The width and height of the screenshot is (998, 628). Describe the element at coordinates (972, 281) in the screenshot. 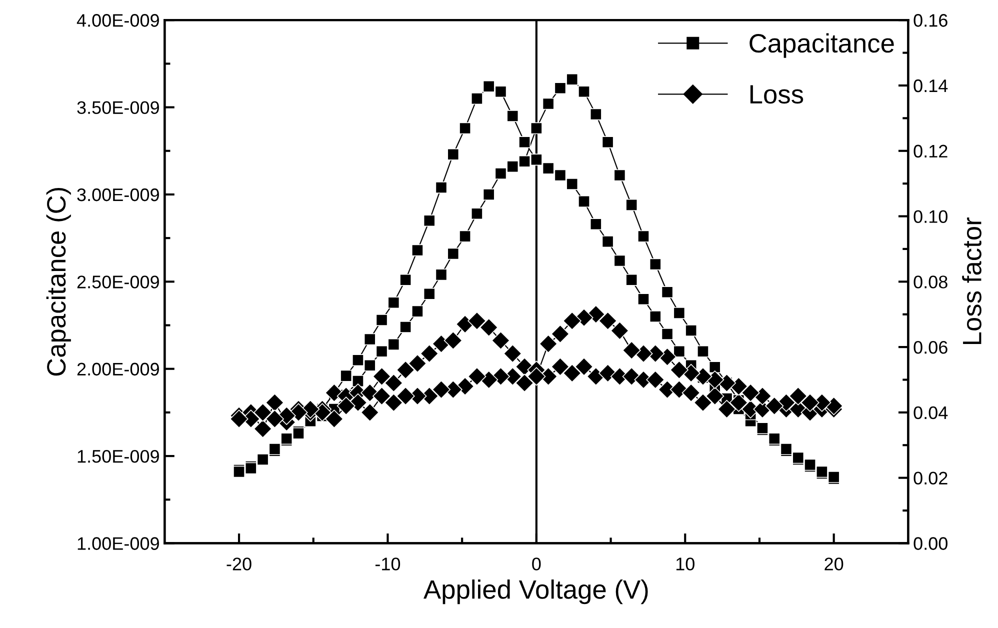

I see `y2-axis-title: Loss factor` at that location.